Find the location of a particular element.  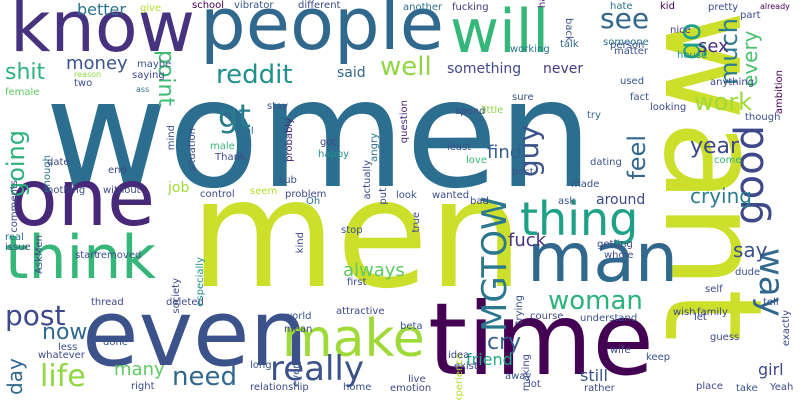

word: course is located at coordinates (547, 316).